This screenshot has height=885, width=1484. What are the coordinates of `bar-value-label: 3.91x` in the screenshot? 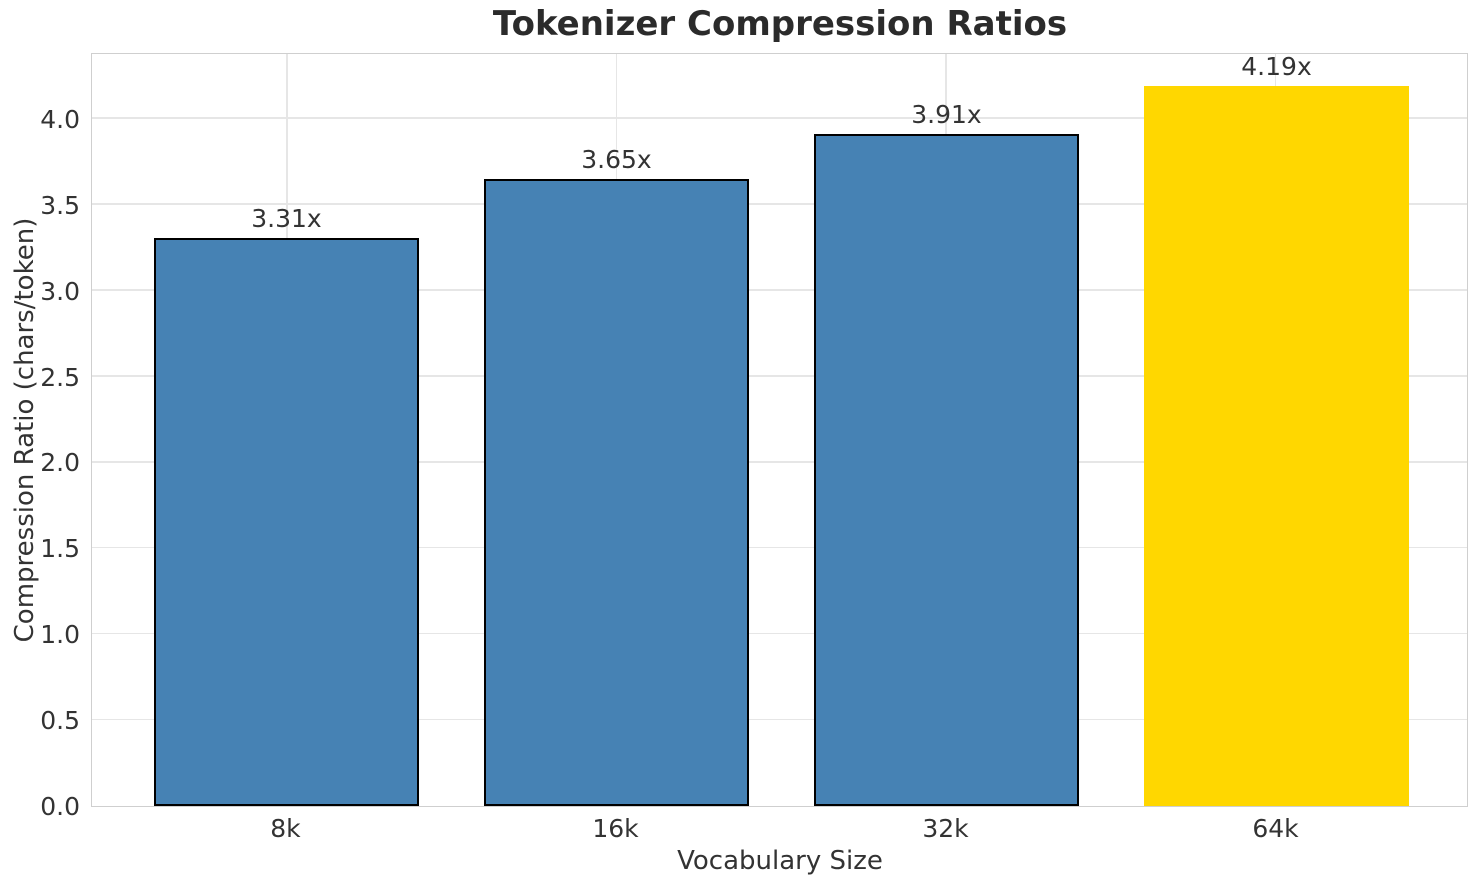 It's located at (946, 115).